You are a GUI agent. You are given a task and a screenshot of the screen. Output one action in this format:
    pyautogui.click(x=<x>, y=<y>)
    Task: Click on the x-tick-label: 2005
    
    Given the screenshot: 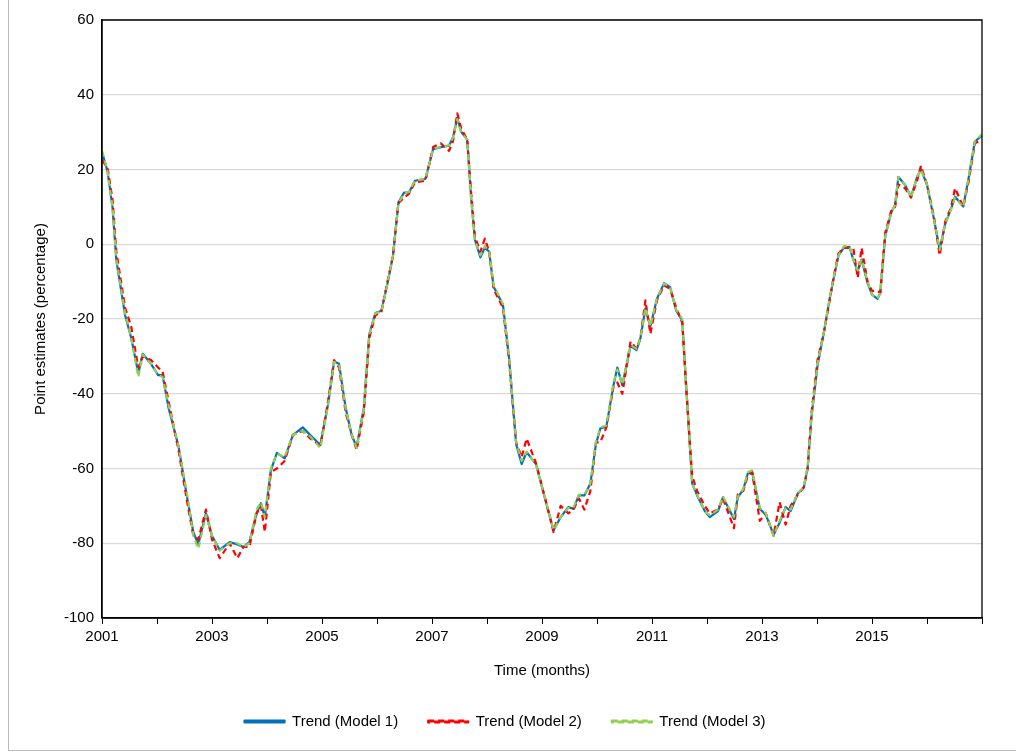 What is the action you would take?
    pyautogui.click(x=322, y=636)
    